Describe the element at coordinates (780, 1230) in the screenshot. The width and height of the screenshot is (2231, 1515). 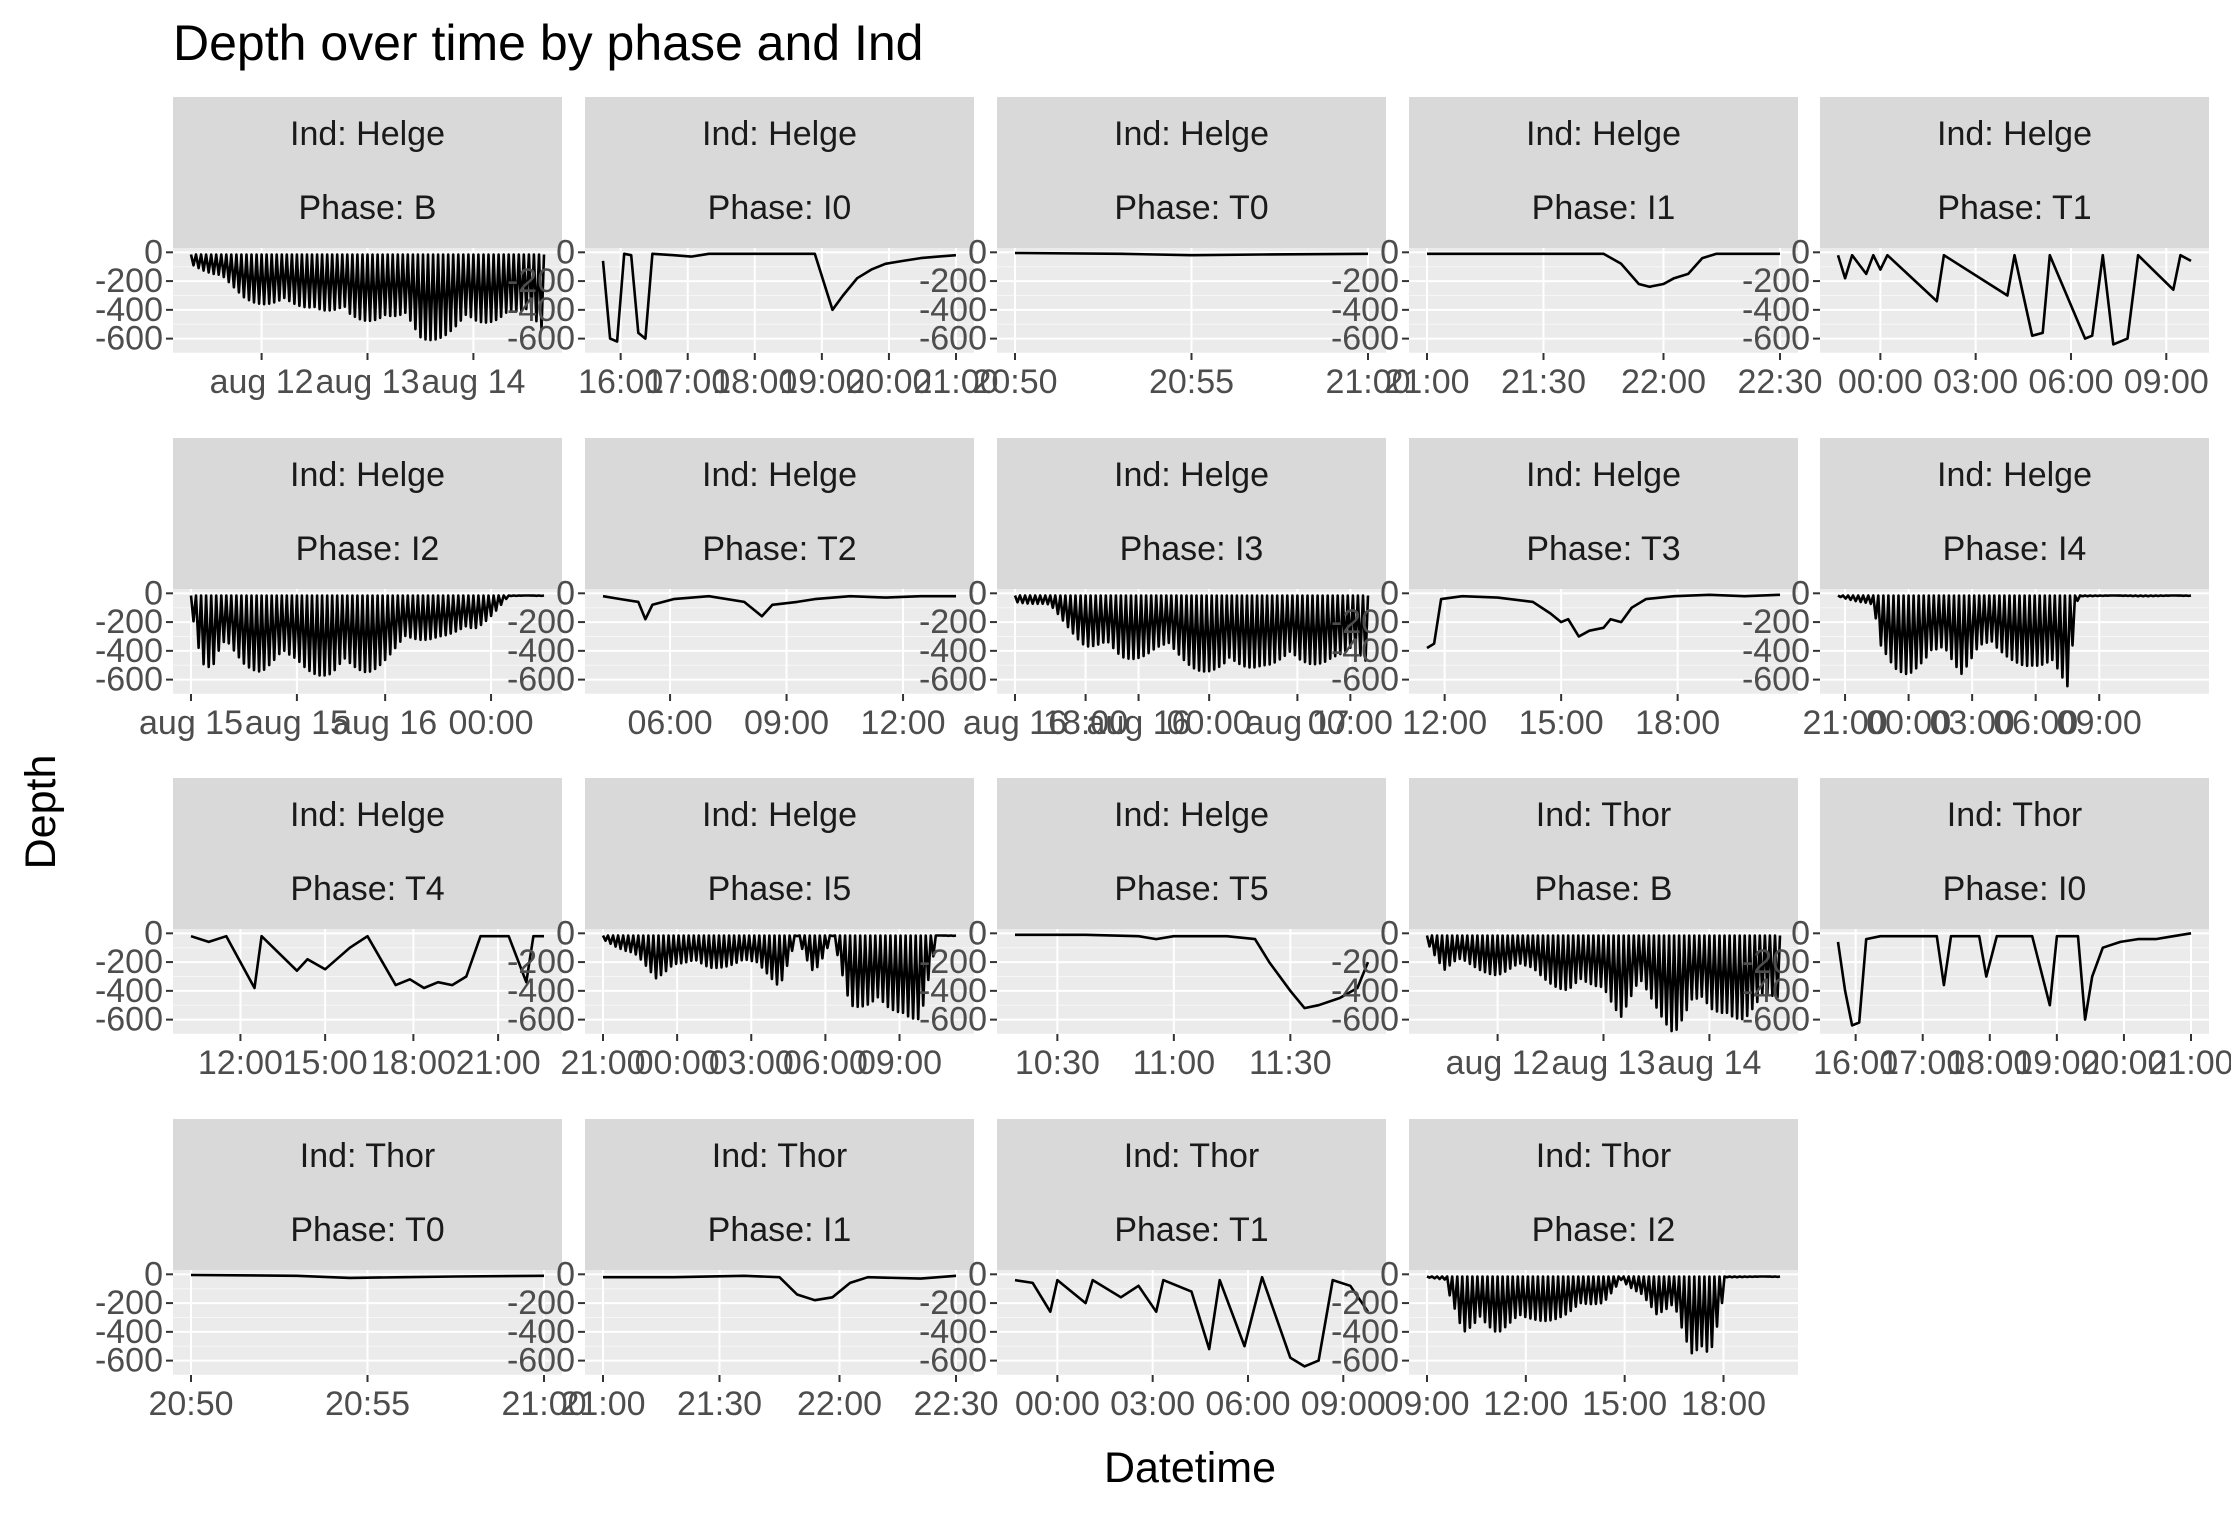
I see `strip-label-phase: Phase: I1` at that location.